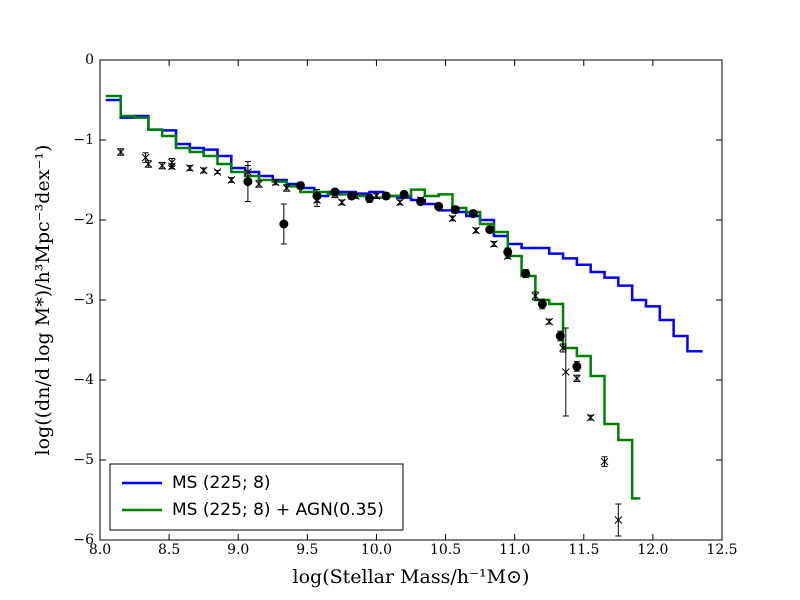  Describe the element at coordinates (100, 550) in the screenshot. I see `x-tick-label: 8.0` at that location.